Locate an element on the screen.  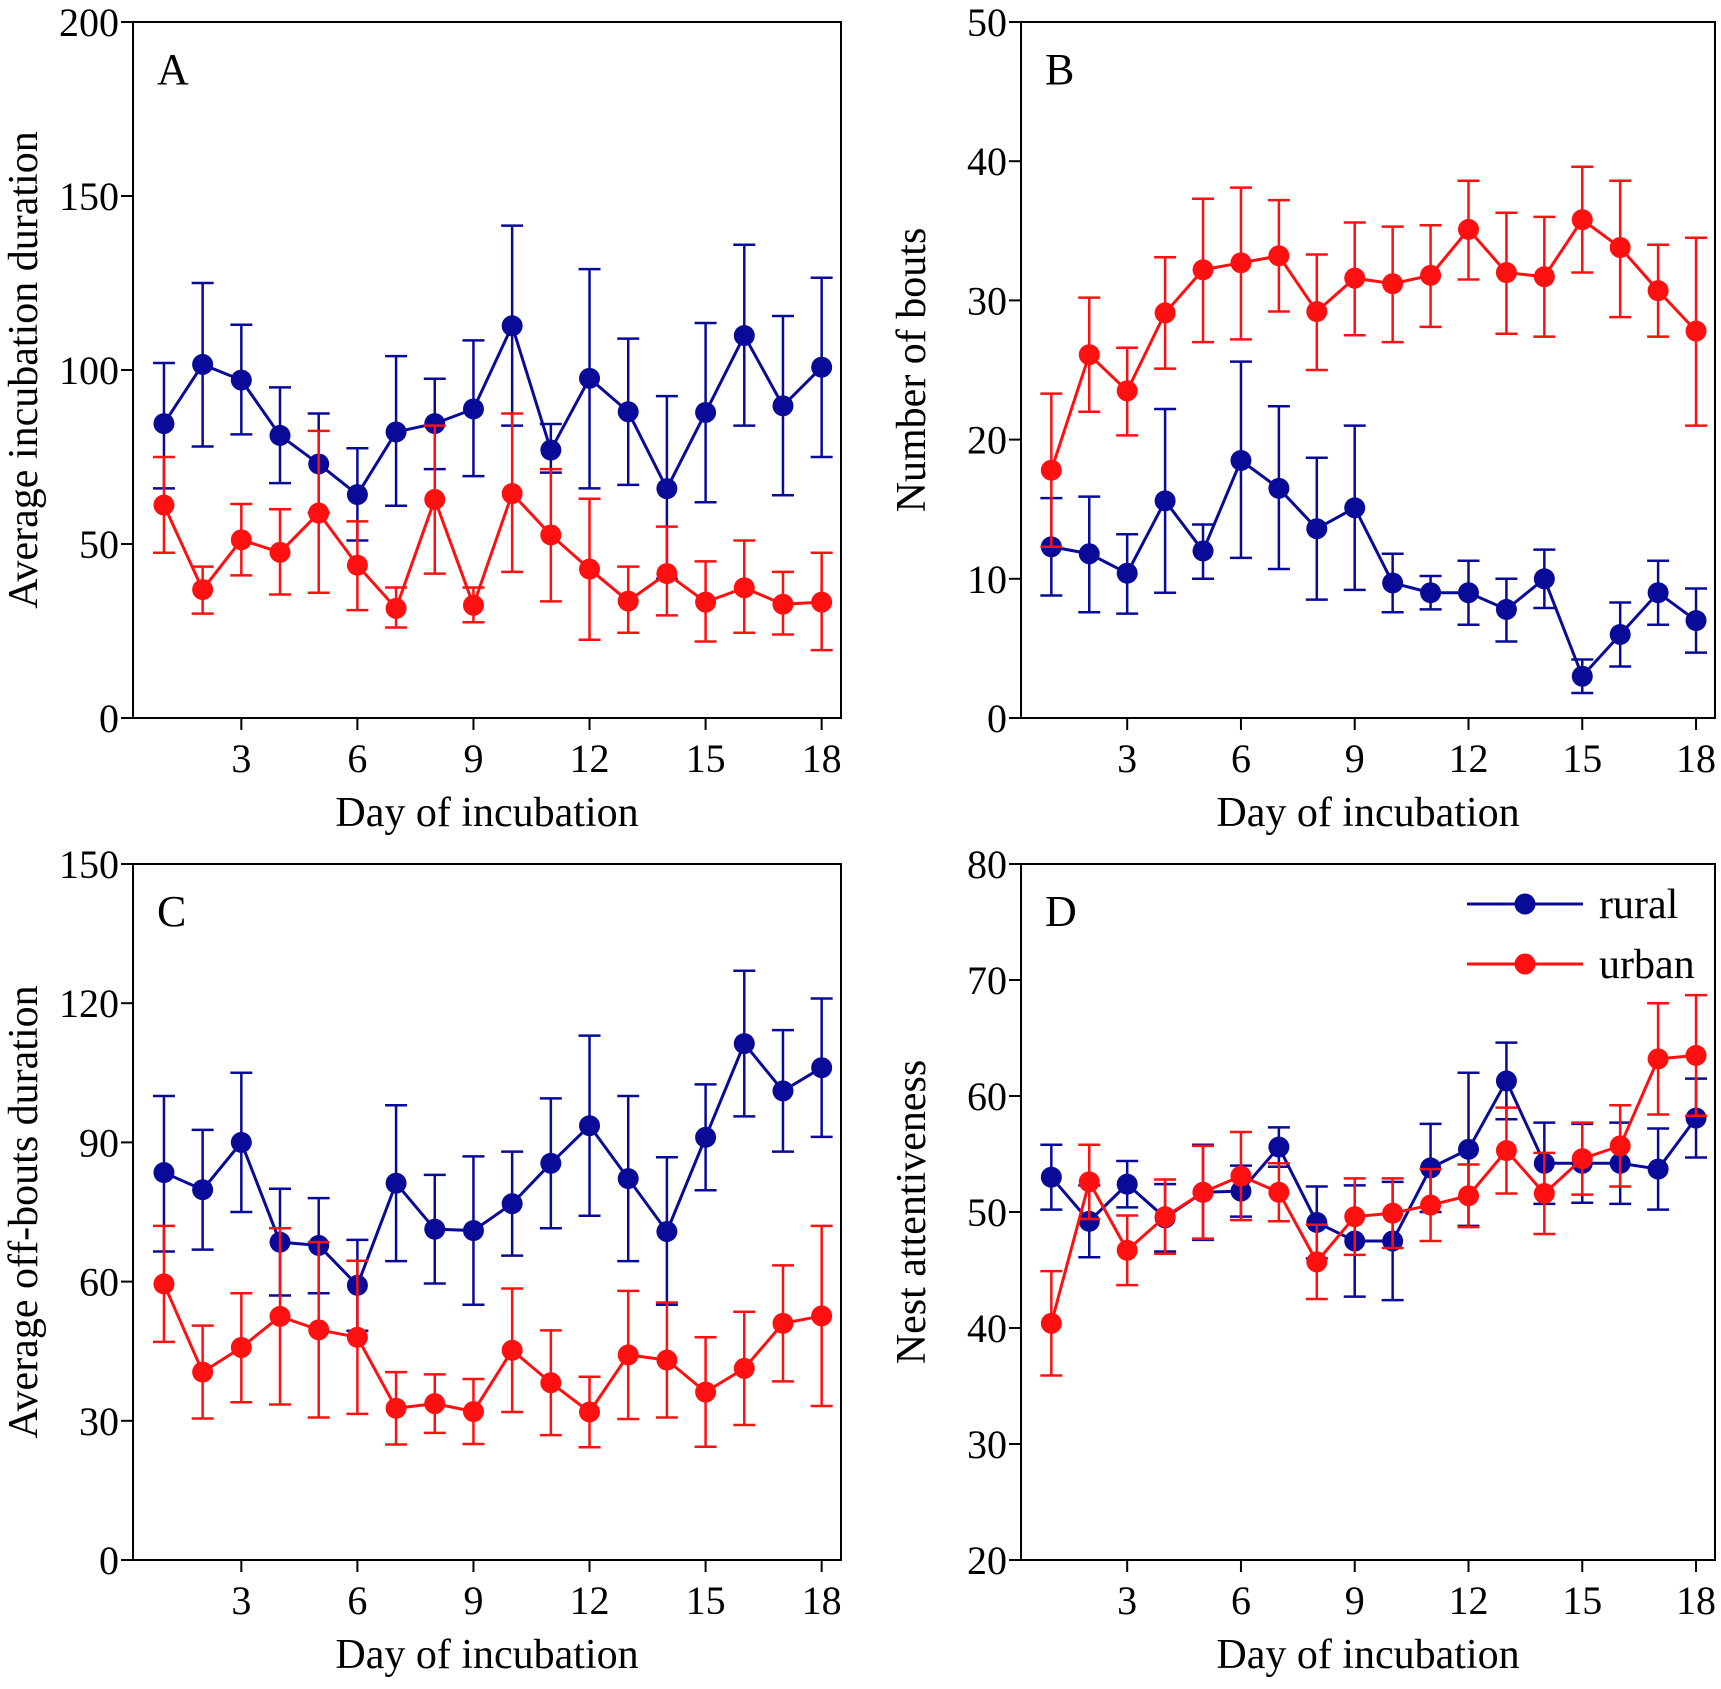
y-tick-label: 80 is located at coordinates (987, 864).